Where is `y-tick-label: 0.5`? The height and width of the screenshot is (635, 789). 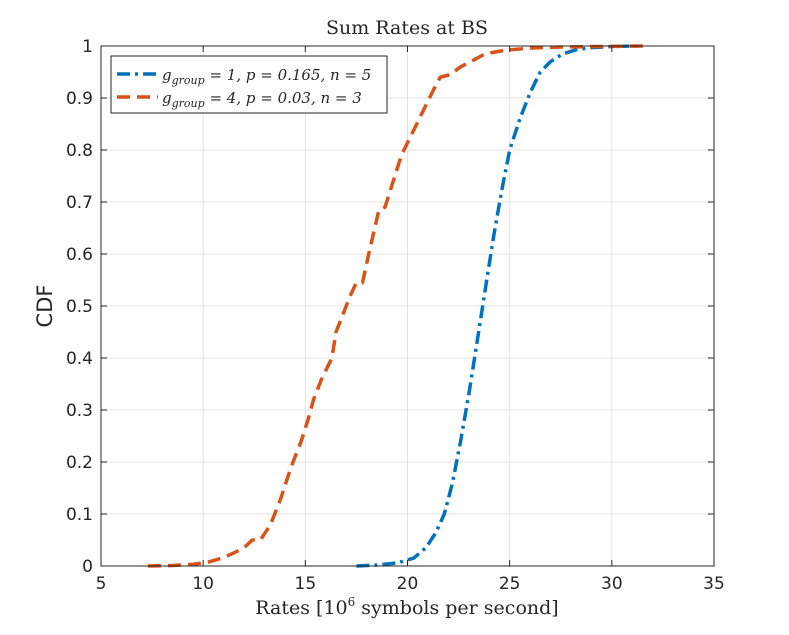
y-tick-label: 0.5 is located at coordinates (79, 307).